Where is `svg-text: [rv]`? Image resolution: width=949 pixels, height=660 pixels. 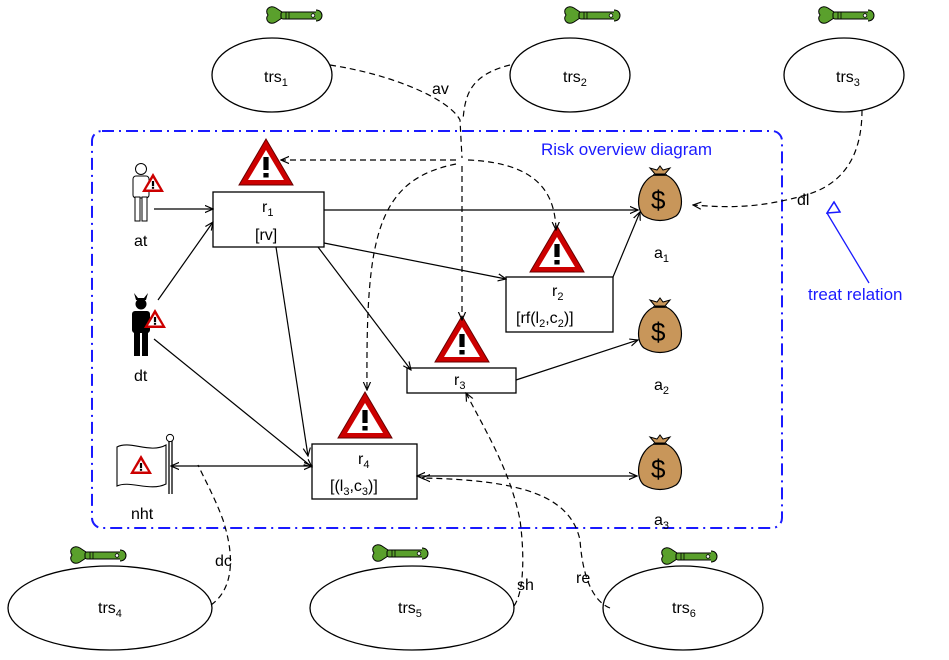 svg-text: [rv] is located at coordinates (266, 235).